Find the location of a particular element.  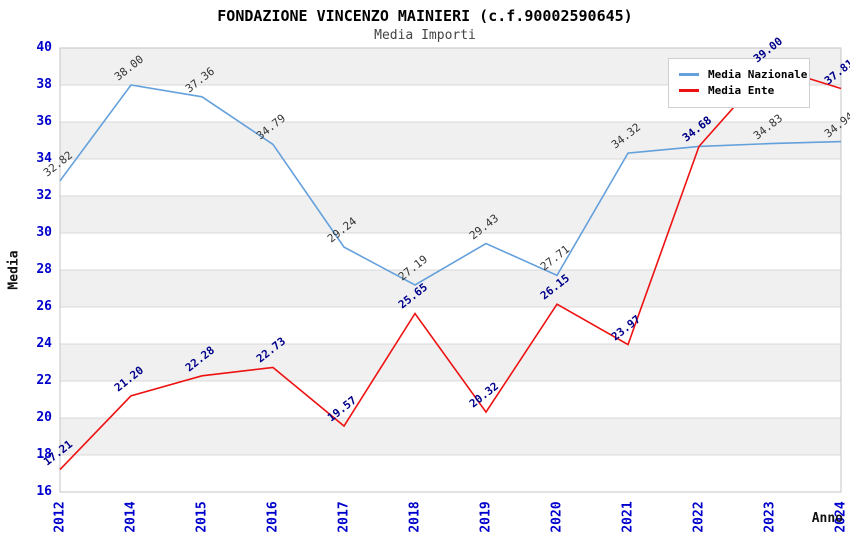

legend-label: Media Ente is located at coordinates (741, 90).